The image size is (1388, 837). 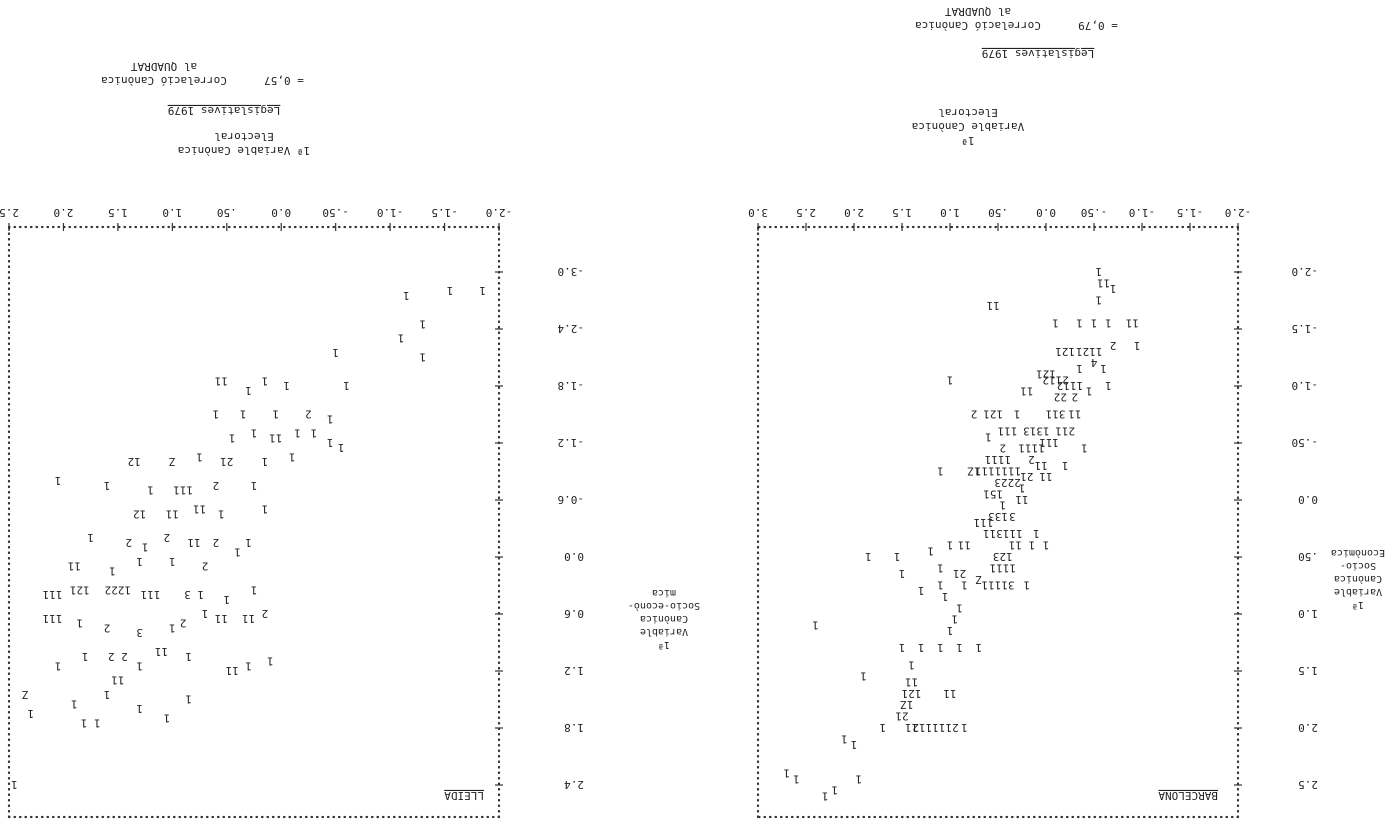 I want to click on correlation-label: Correlació Canònica, so click(x=164, y=80).